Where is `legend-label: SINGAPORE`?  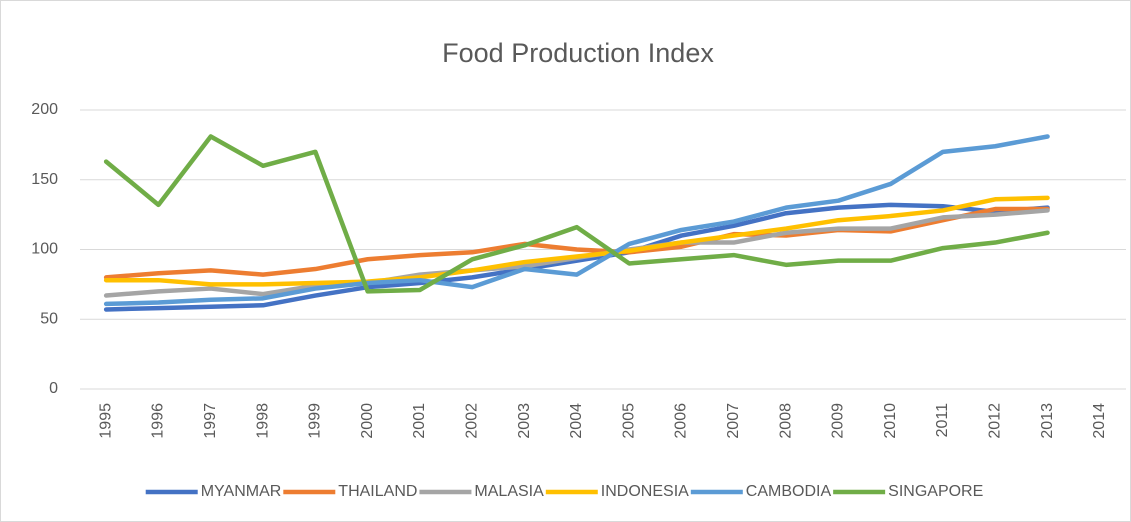
legend-label: SINGAPORE is located at coordinates (935, 491).